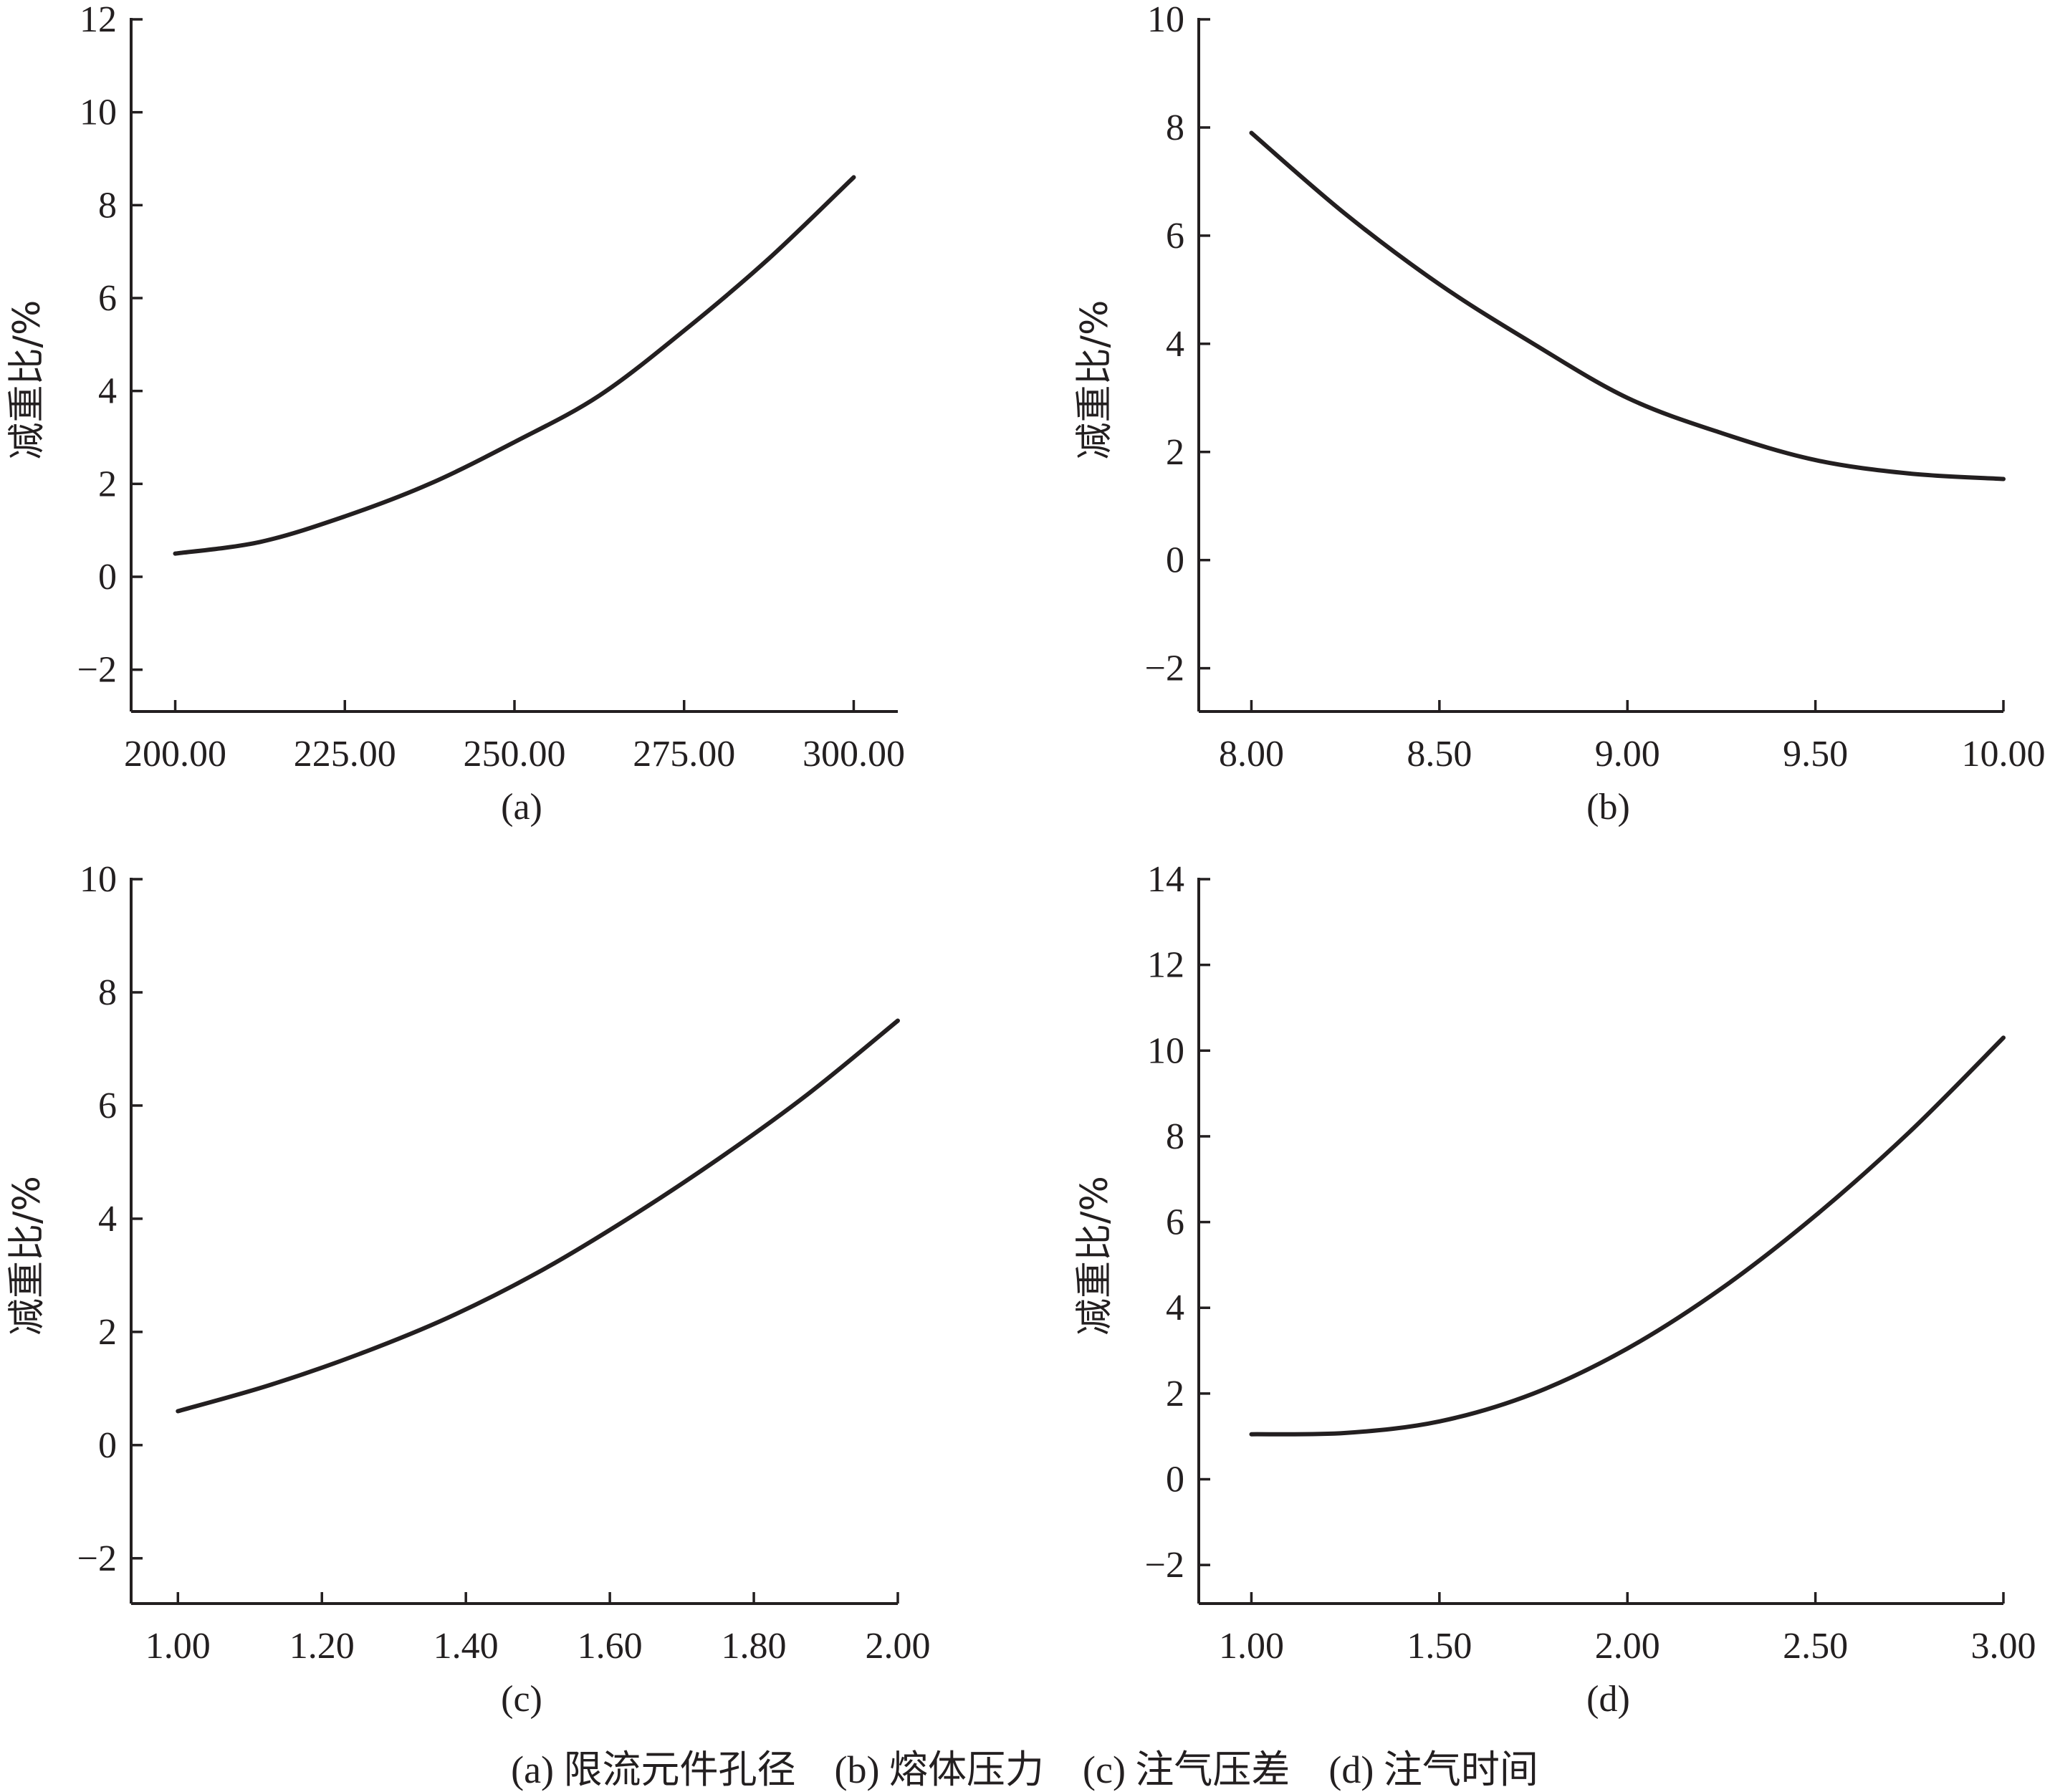 The image size is (2050, 1792). I want to click on x-tick-label: 300.00, so click(854, 754).